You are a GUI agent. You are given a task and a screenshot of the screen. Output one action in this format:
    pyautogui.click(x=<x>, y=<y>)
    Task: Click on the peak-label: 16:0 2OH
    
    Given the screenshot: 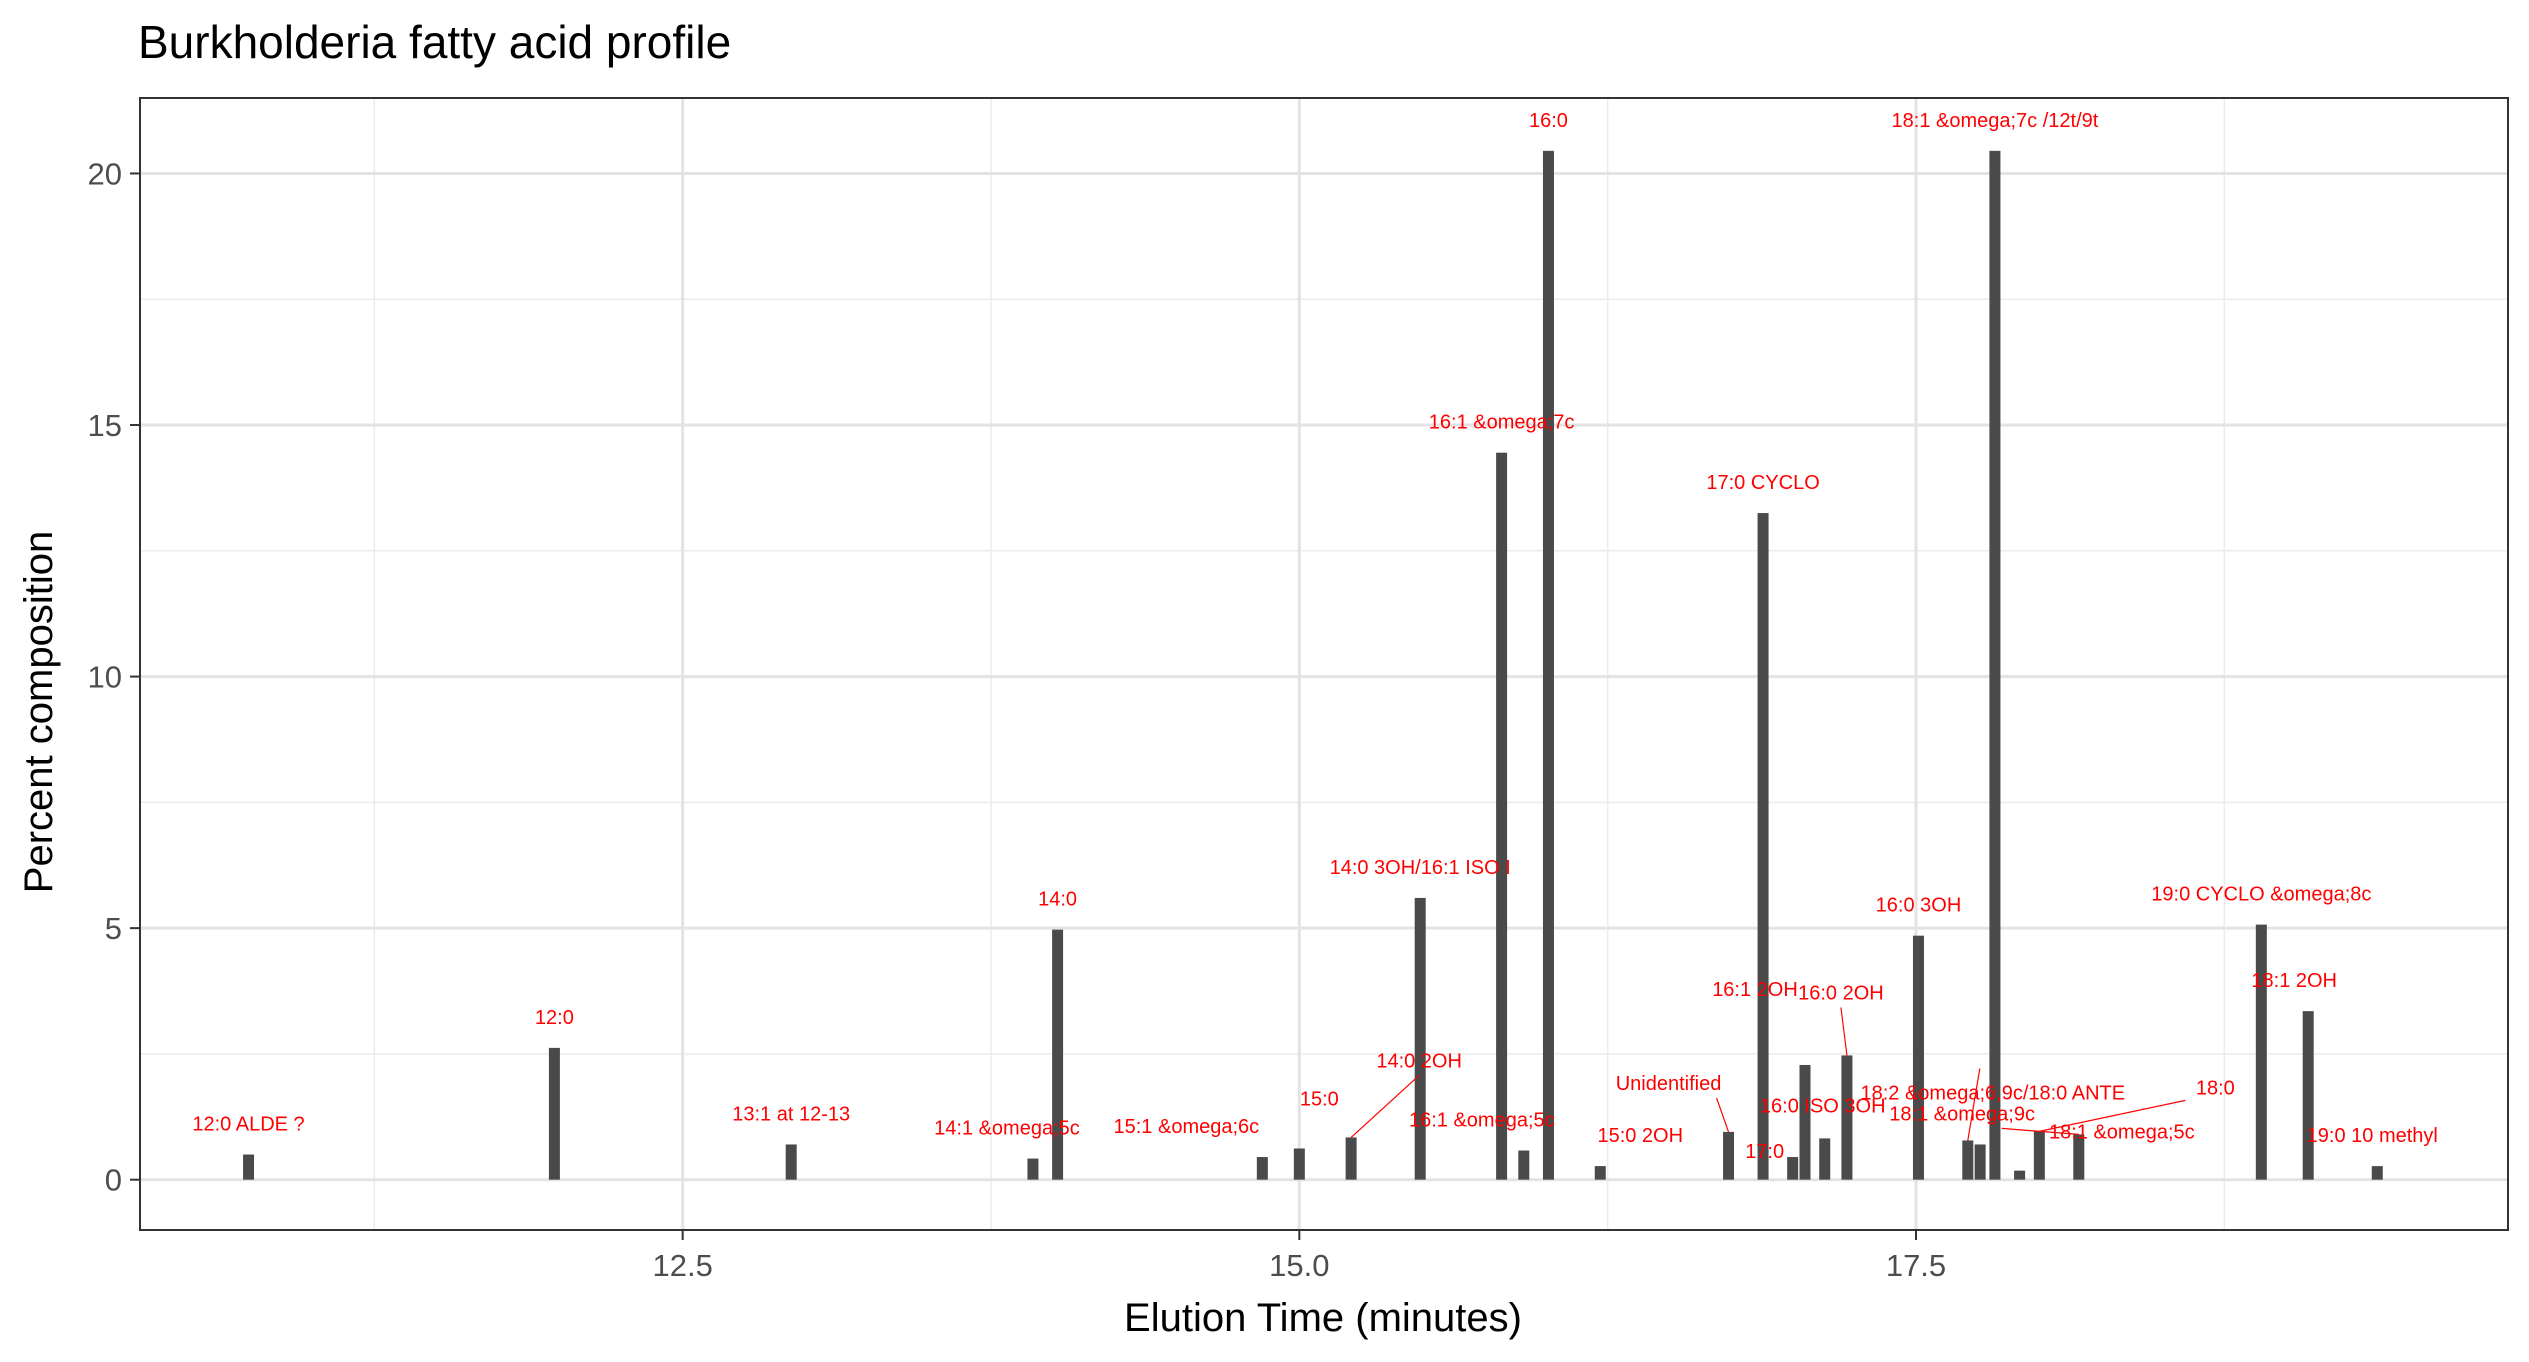 What is the action you would take?
    pyautogui.click(x=1841, y=993)
    